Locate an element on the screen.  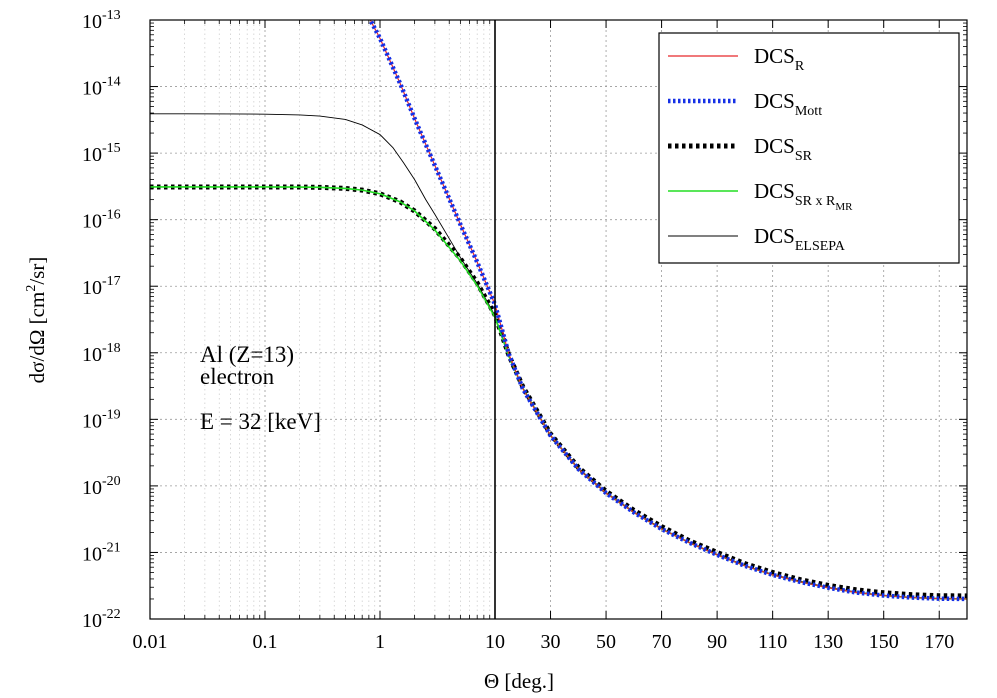
x-tick-label: 10 is located at coordinates (495, 642).